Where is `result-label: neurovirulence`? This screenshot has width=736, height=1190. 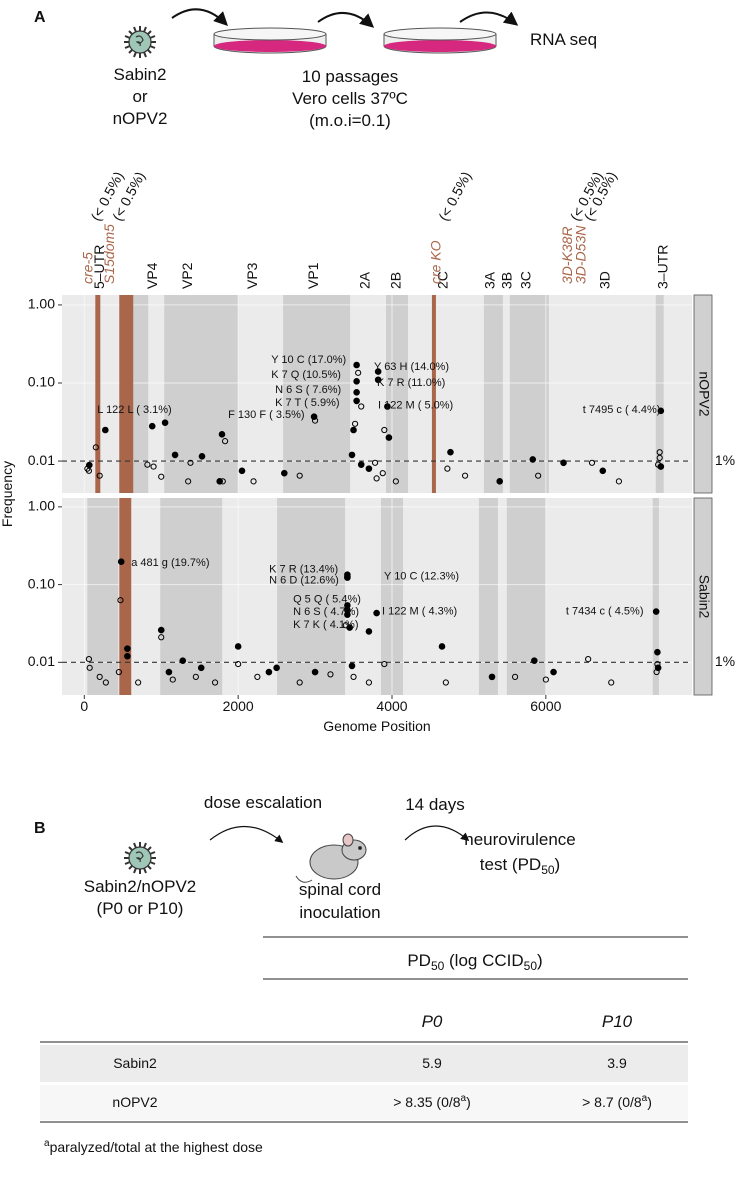
result-label: neurovirulence is located at coordinates (520, 839).